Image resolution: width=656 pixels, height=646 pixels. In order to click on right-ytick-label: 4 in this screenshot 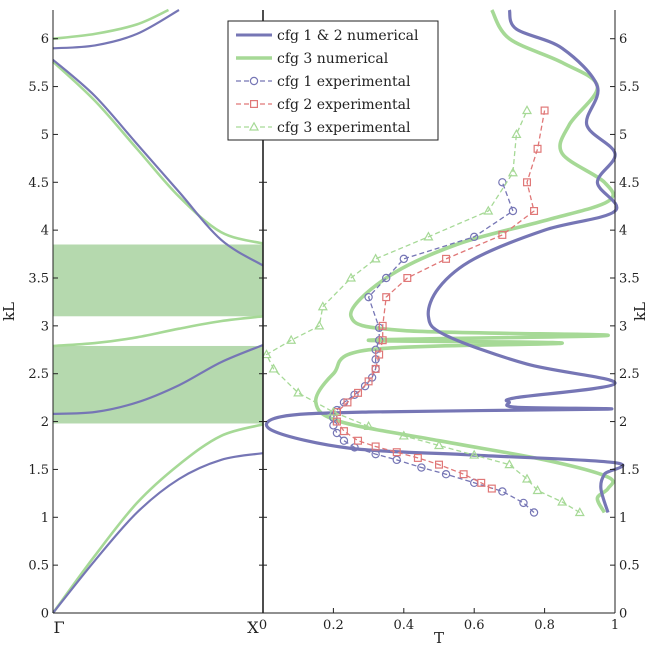, I will do `click(623, 231)`.